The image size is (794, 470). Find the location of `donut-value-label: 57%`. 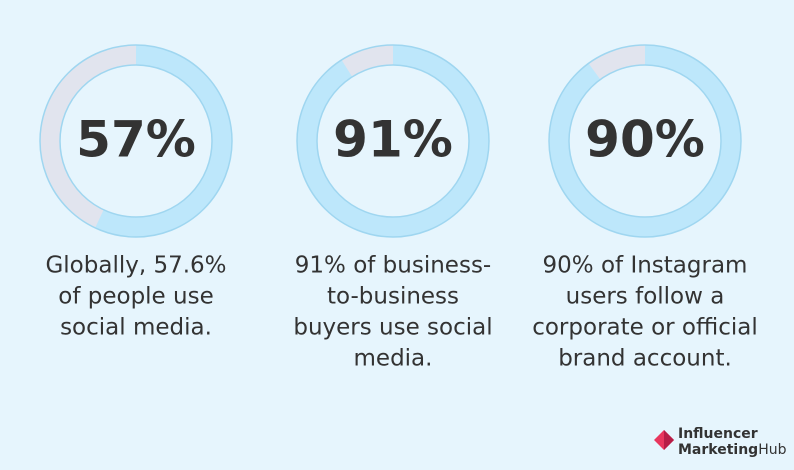

donut-value-label: 57% is located at coordinates (136, 140).